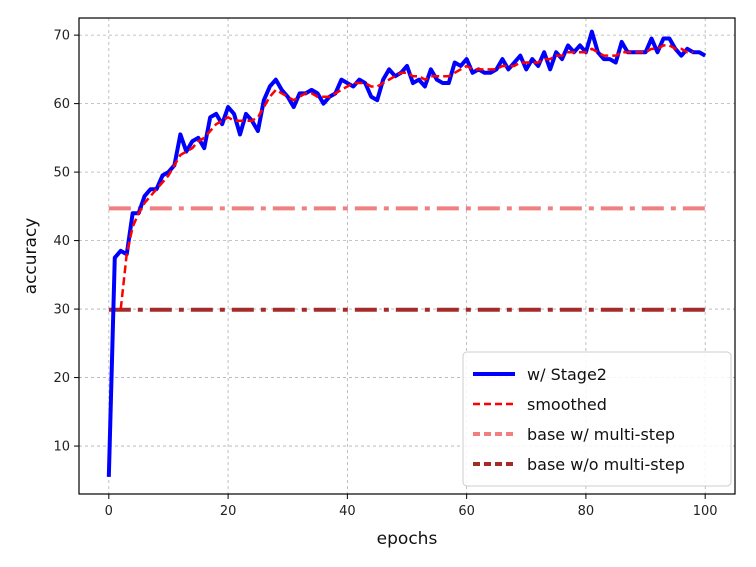 This screenshot has width=756, height=567. What do you see at coordinates (61, 378) in the screenshot?
I see `y-tick-label: 20` at bounding box center [61, 378].